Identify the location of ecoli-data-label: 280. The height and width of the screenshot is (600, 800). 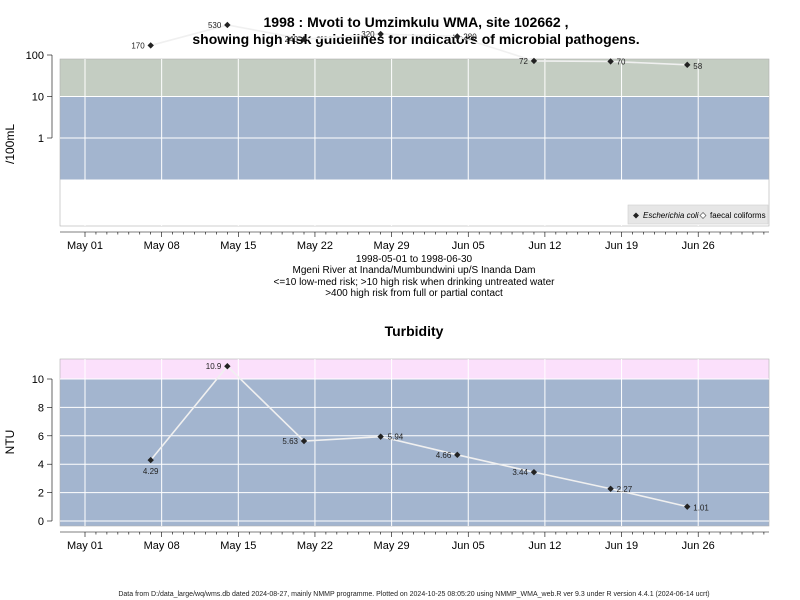
(470, 36).